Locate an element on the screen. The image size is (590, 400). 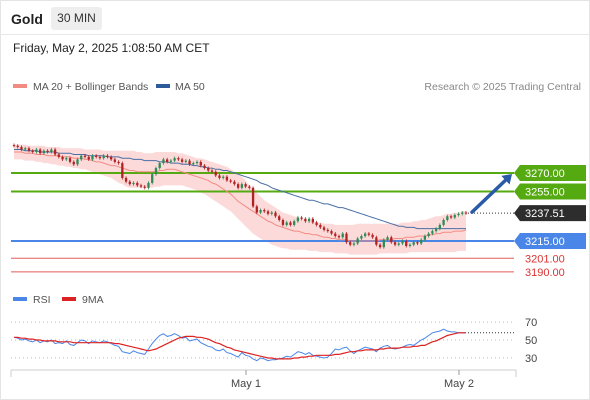
projection-arrow-shaft is located at coordinates (489, 196).